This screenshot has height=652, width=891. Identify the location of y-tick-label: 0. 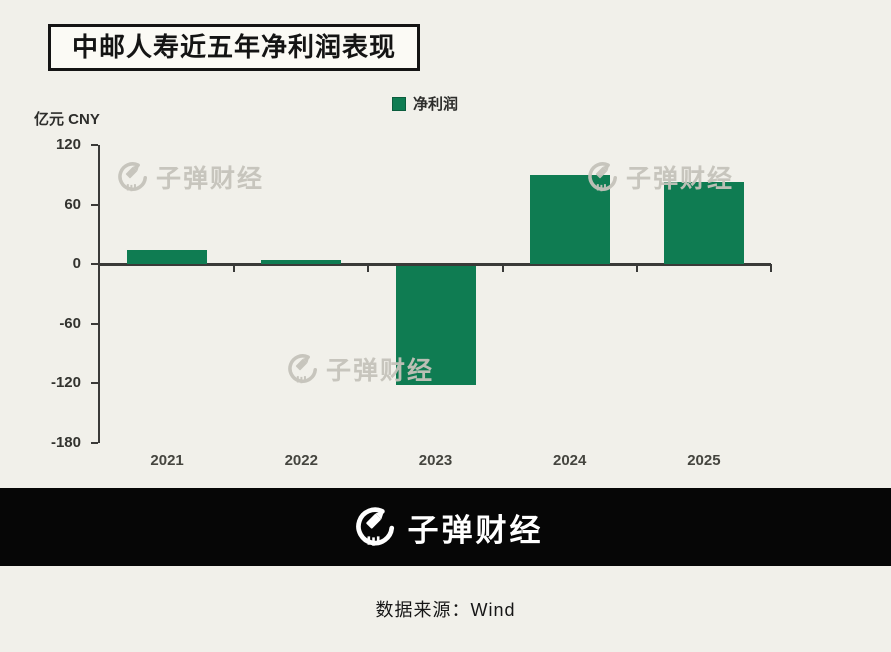
(76, 264).